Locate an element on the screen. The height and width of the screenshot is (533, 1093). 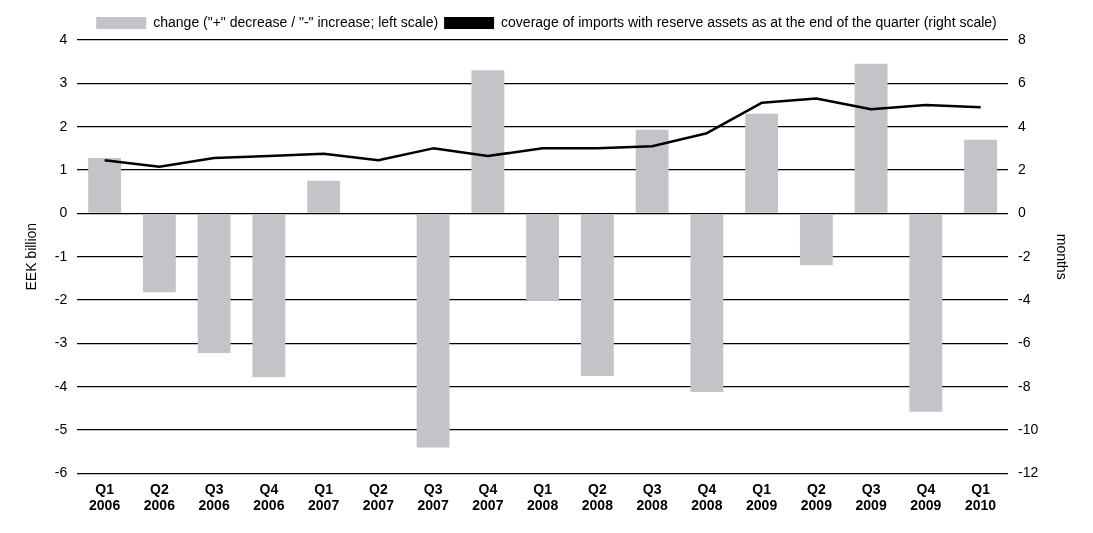
y-tick-label: 0 is located at coordinates (63, 212).